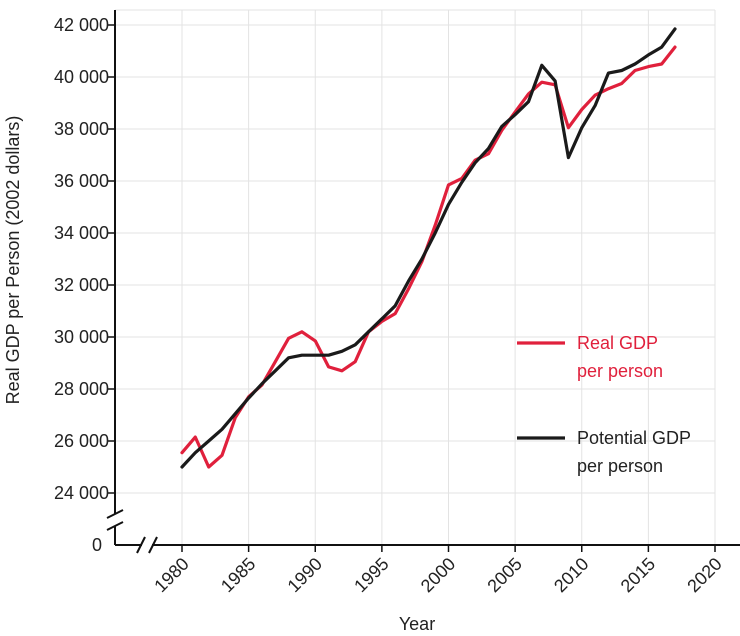 The width and height of the screenshot is (740, 636). What do you see at coordinates (81, 181) in the screenshot?
I see `y-tick-label: 36 000` at bounding box center [81, 181].